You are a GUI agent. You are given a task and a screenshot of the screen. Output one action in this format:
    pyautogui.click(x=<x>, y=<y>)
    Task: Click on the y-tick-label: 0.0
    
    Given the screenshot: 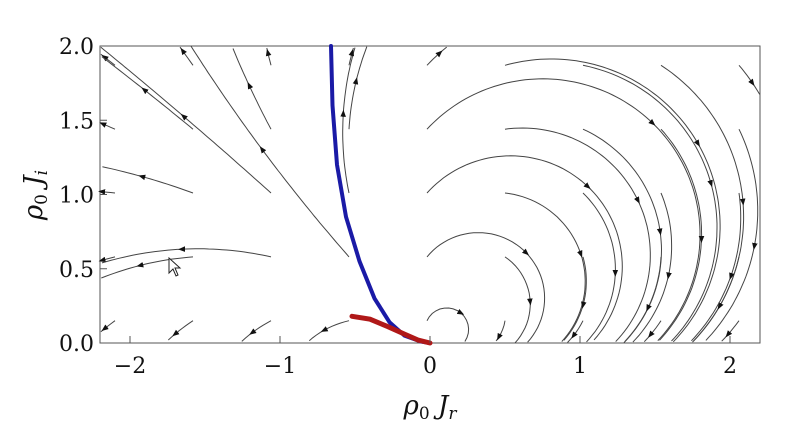 What is the action you would take?
    pyautogui.click(x=76, y=344)
    